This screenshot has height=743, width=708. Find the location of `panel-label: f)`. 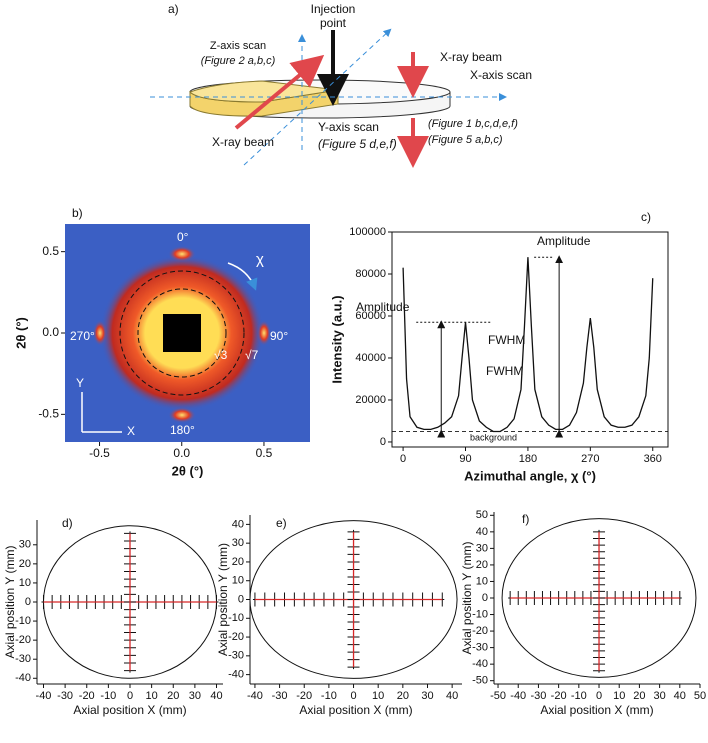

panel-label: f) is located at coordinates (525, 519).